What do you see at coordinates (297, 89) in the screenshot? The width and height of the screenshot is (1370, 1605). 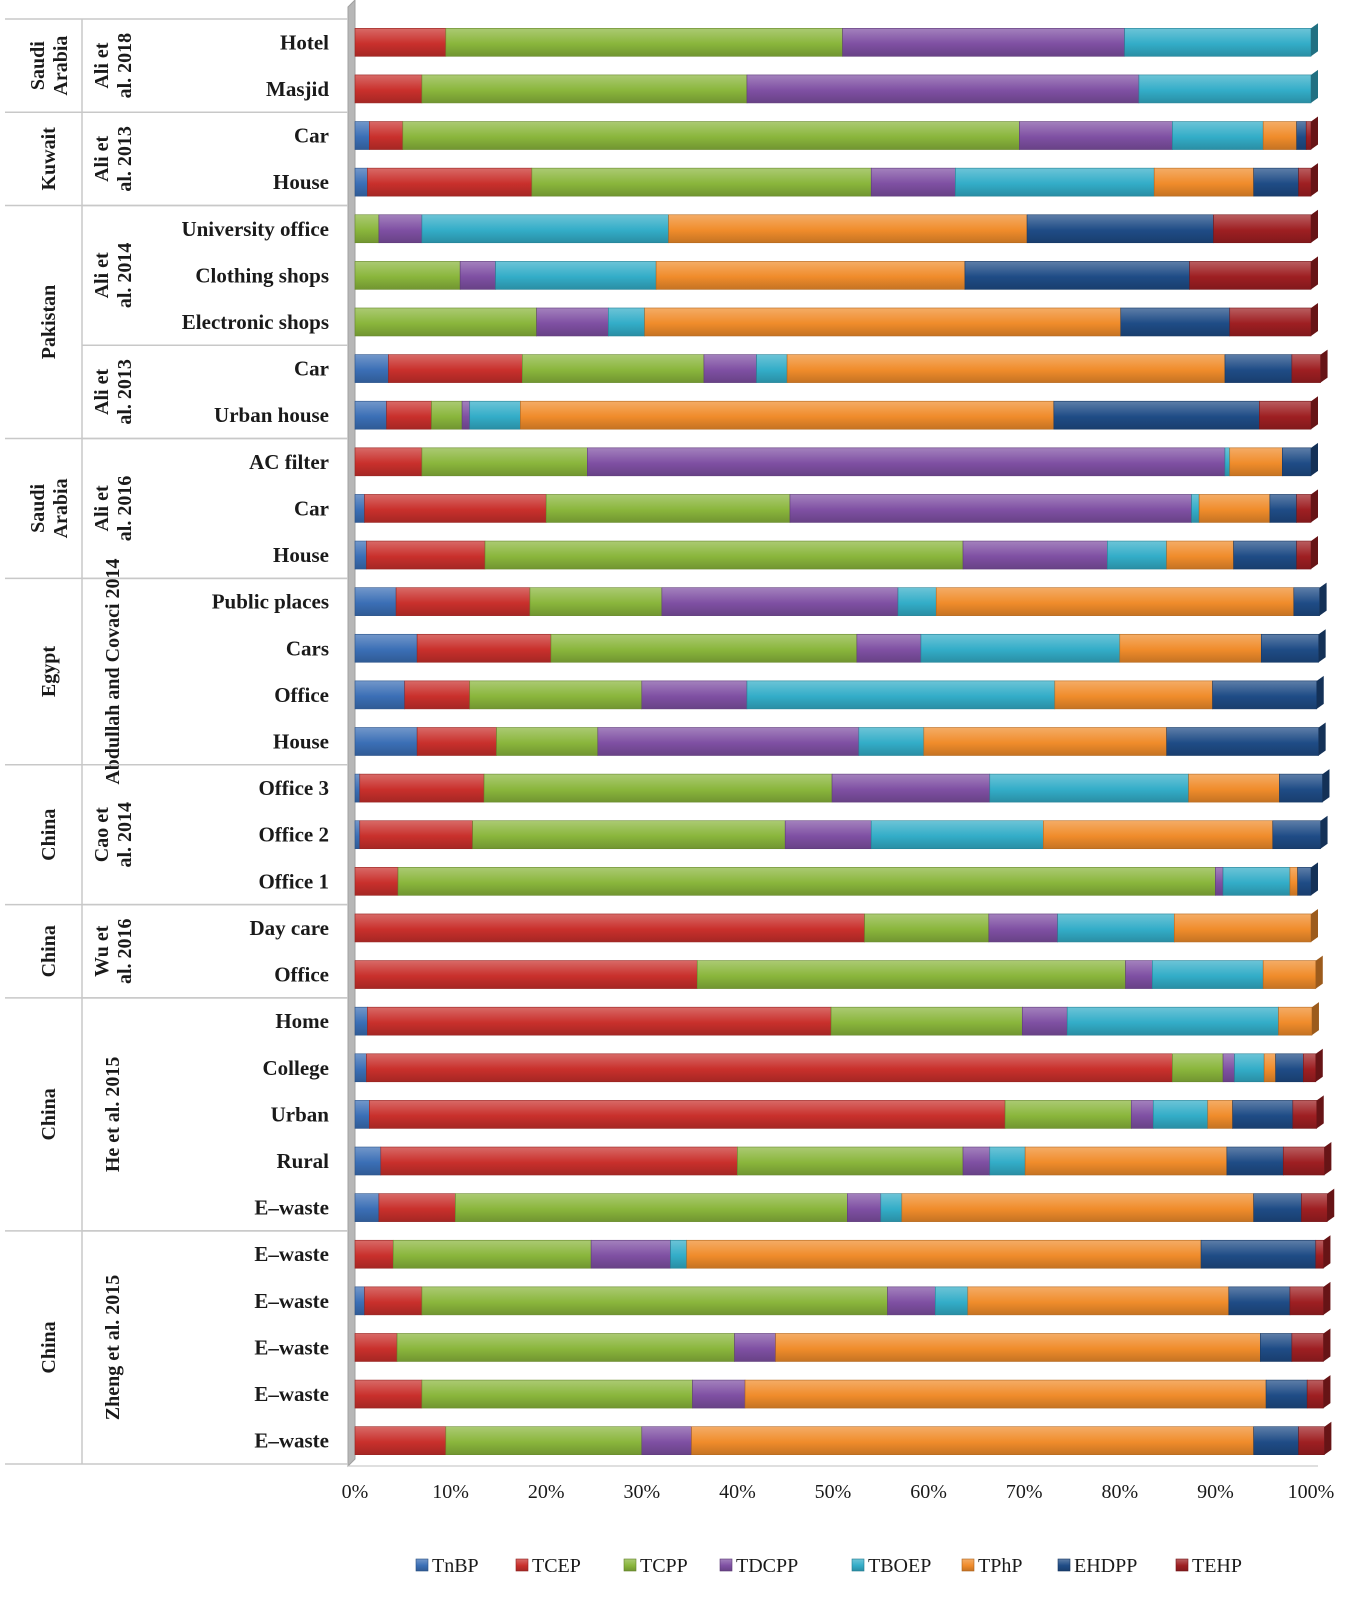 I see `category-label: Masjid` at bounding box center [297, 89].